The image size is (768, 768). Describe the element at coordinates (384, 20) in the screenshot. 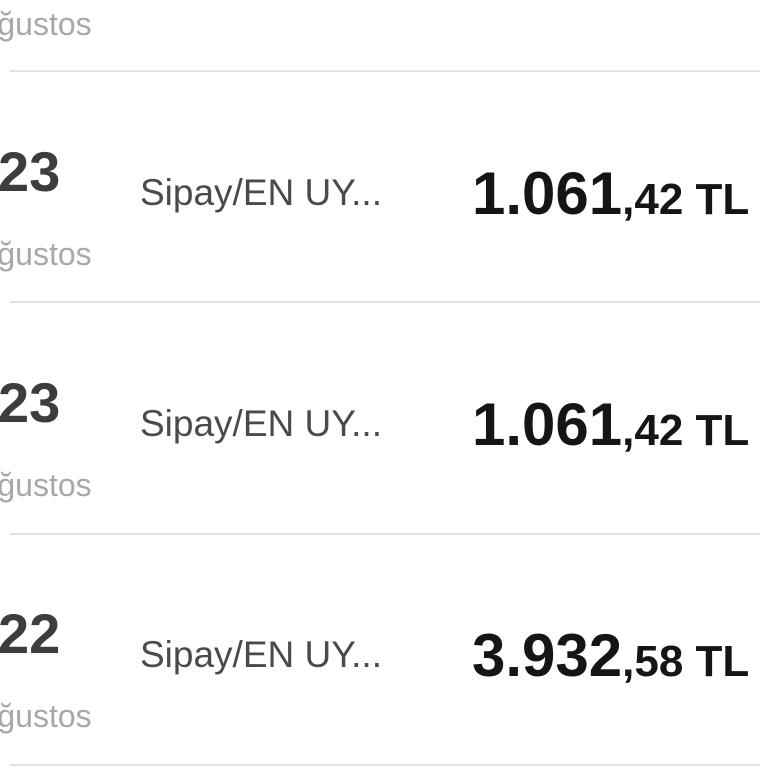

I see `transaction-row: Ağustos` at that location.